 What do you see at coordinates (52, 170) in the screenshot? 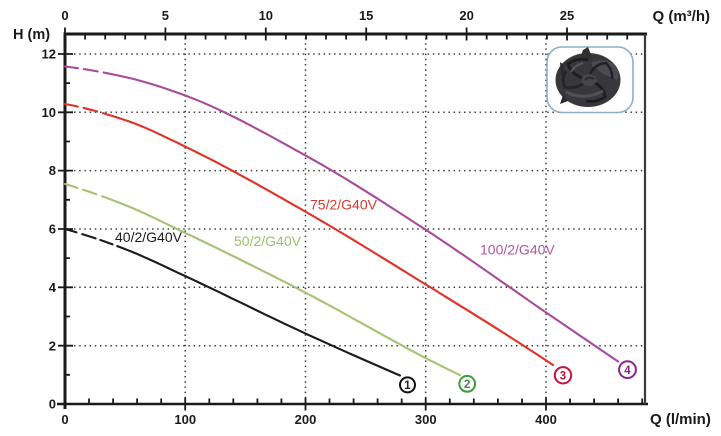
I see `svg-text: 8` at bounding box center [52, 170].